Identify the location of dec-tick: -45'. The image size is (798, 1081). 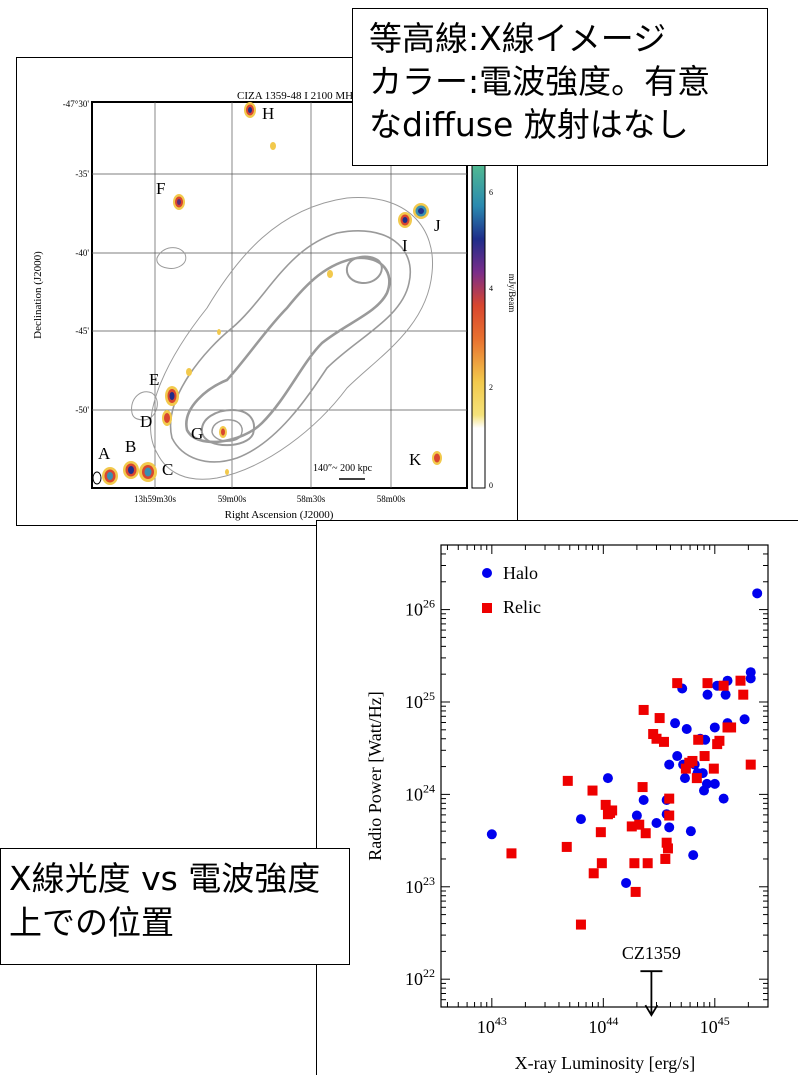
(82, 331).